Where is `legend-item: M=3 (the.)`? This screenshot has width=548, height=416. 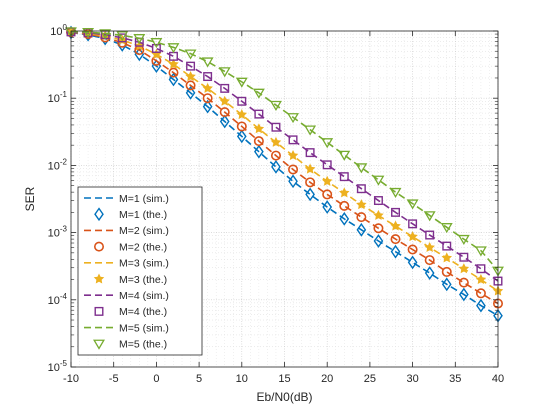 legend-item: M=3 (the.) is located at coordinates (130, 279).